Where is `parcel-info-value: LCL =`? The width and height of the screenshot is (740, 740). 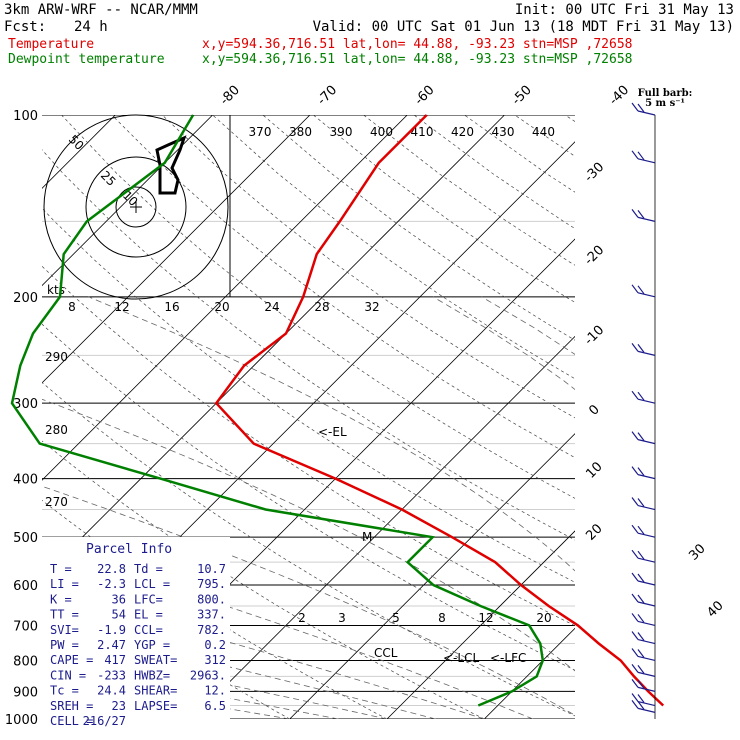
parcel-info-value: LCL = is located at coordinates (152, 584).